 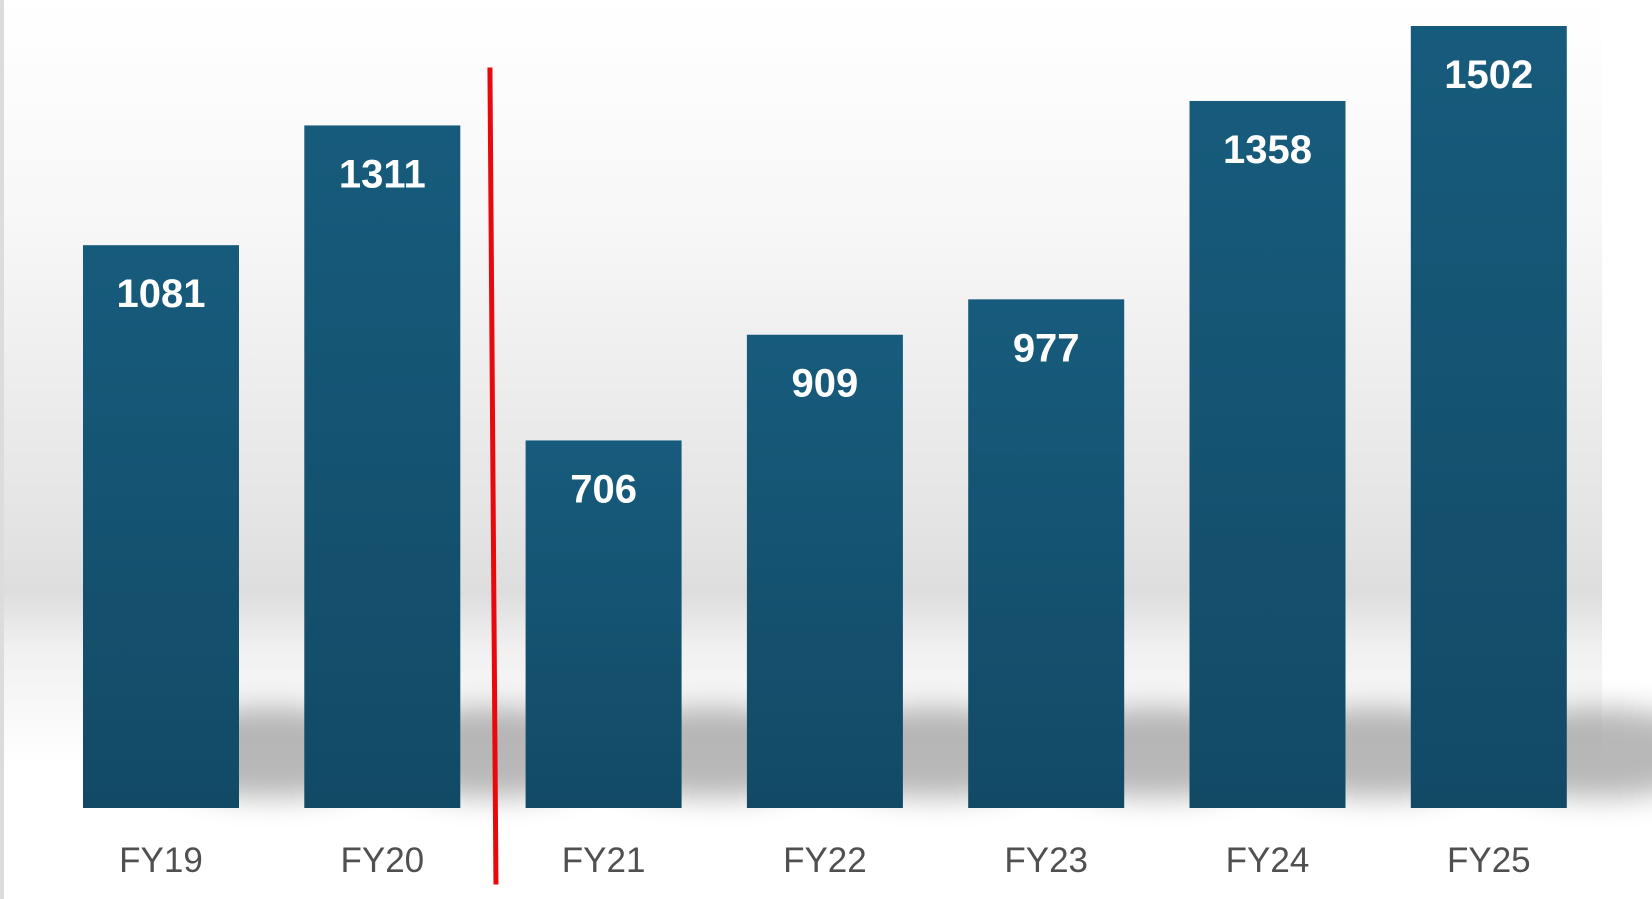 I want to click on x-tick-label-fy20: FY20, so click(x=382, y=860).